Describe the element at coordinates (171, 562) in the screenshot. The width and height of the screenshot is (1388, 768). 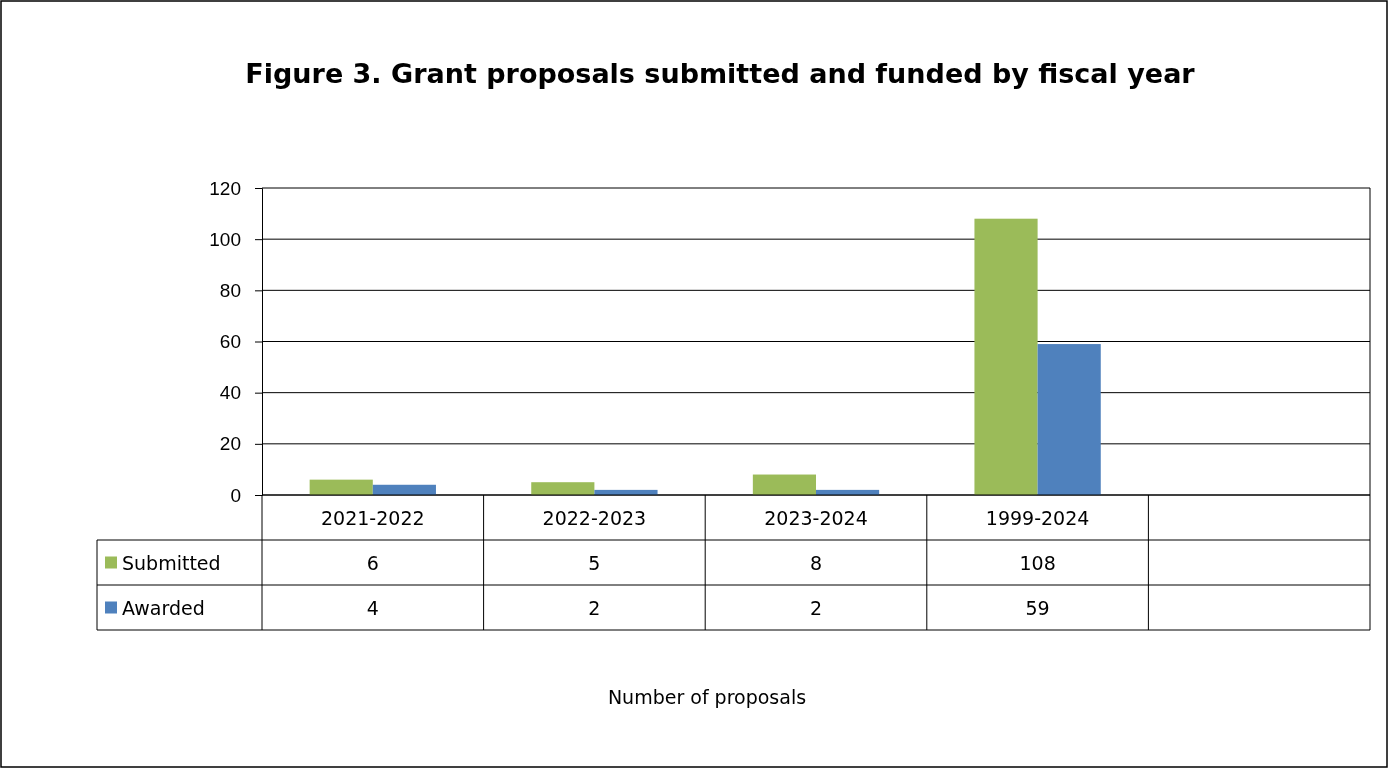
I see `legend-label: Submitted` at that location.